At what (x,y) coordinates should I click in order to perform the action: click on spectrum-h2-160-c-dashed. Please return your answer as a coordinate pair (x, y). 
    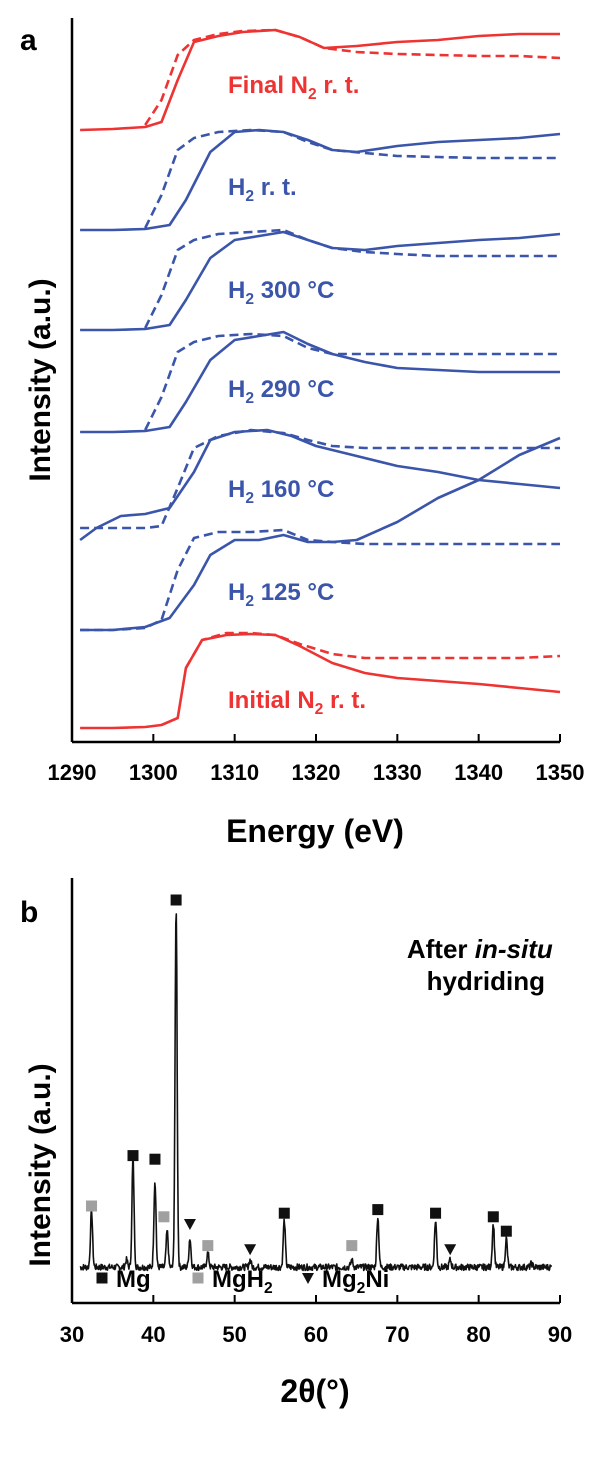
    Looking at the image, I should click on (320, 479).